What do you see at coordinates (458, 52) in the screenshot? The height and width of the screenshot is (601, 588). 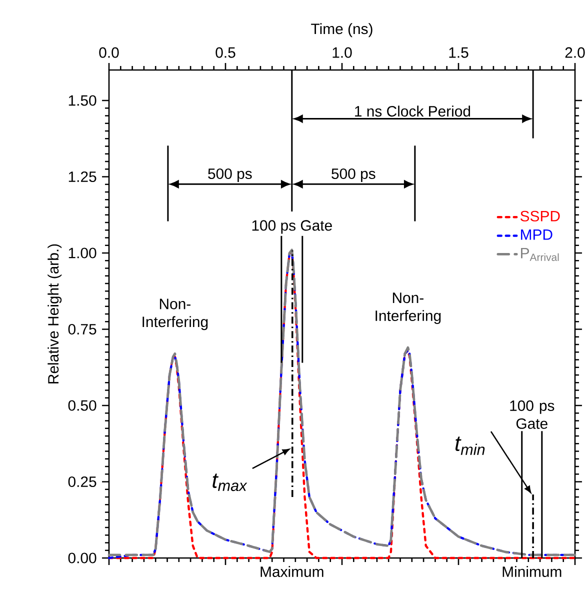 I see `x-tick-label: 1.5` at bounding box center [458, 52].